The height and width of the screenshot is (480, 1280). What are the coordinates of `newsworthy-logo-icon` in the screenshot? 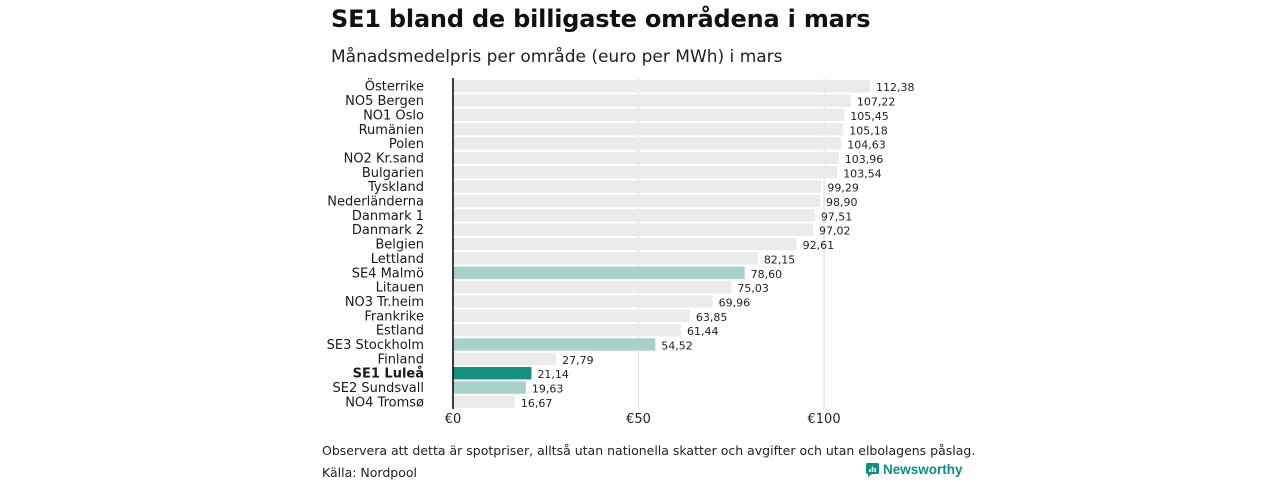 It's located at (872, 469).